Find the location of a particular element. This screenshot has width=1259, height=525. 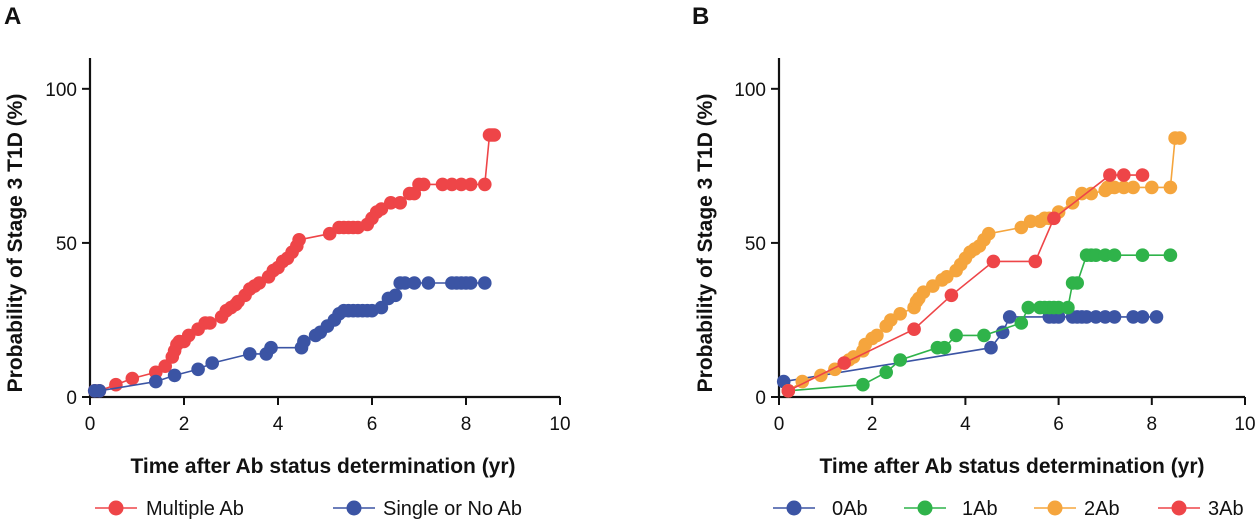

legend-item-1ab: 1Ab is located at coordinates (951, 509).